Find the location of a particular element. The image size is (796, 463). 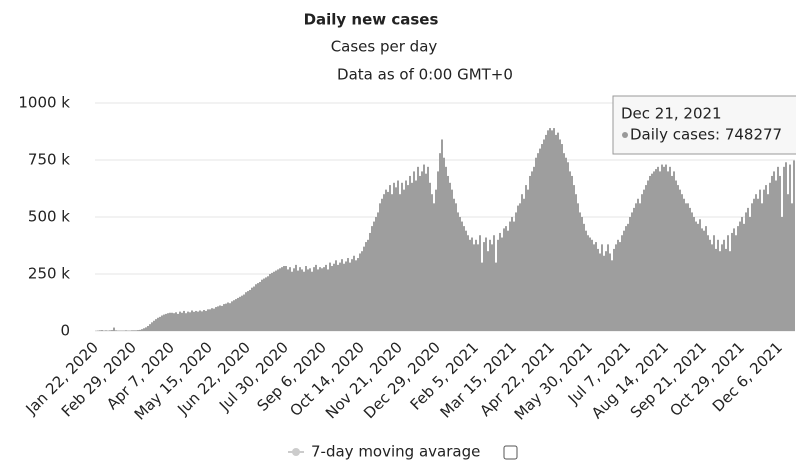

legend-checkbox is located at coordinates (510, 452).